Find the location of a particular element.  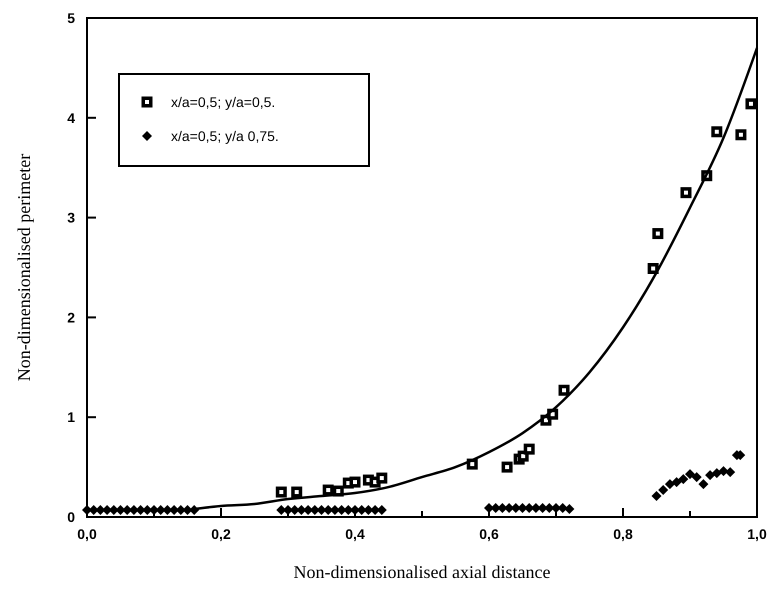

x-tick-label: 0,2 is located at coordinates (221, 534).